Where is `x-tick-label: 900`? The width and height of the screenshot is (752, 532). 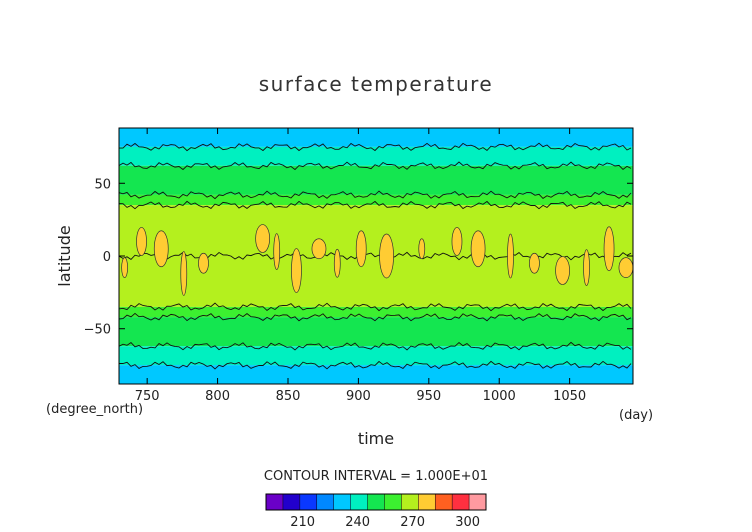
x-tick-label: 900 is located at coordinates (358, 396).